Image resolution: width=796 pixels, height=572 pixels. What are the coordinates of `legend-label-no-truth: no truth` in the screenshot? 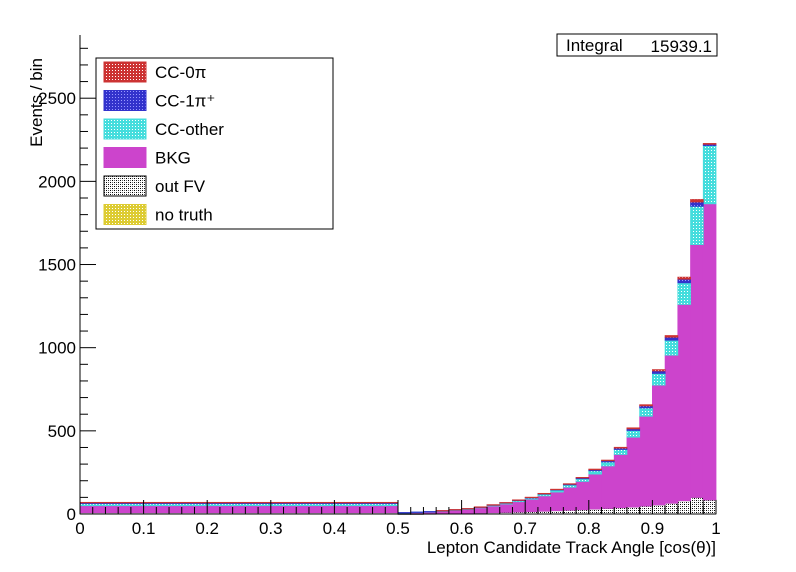 It's located at (184, 215).